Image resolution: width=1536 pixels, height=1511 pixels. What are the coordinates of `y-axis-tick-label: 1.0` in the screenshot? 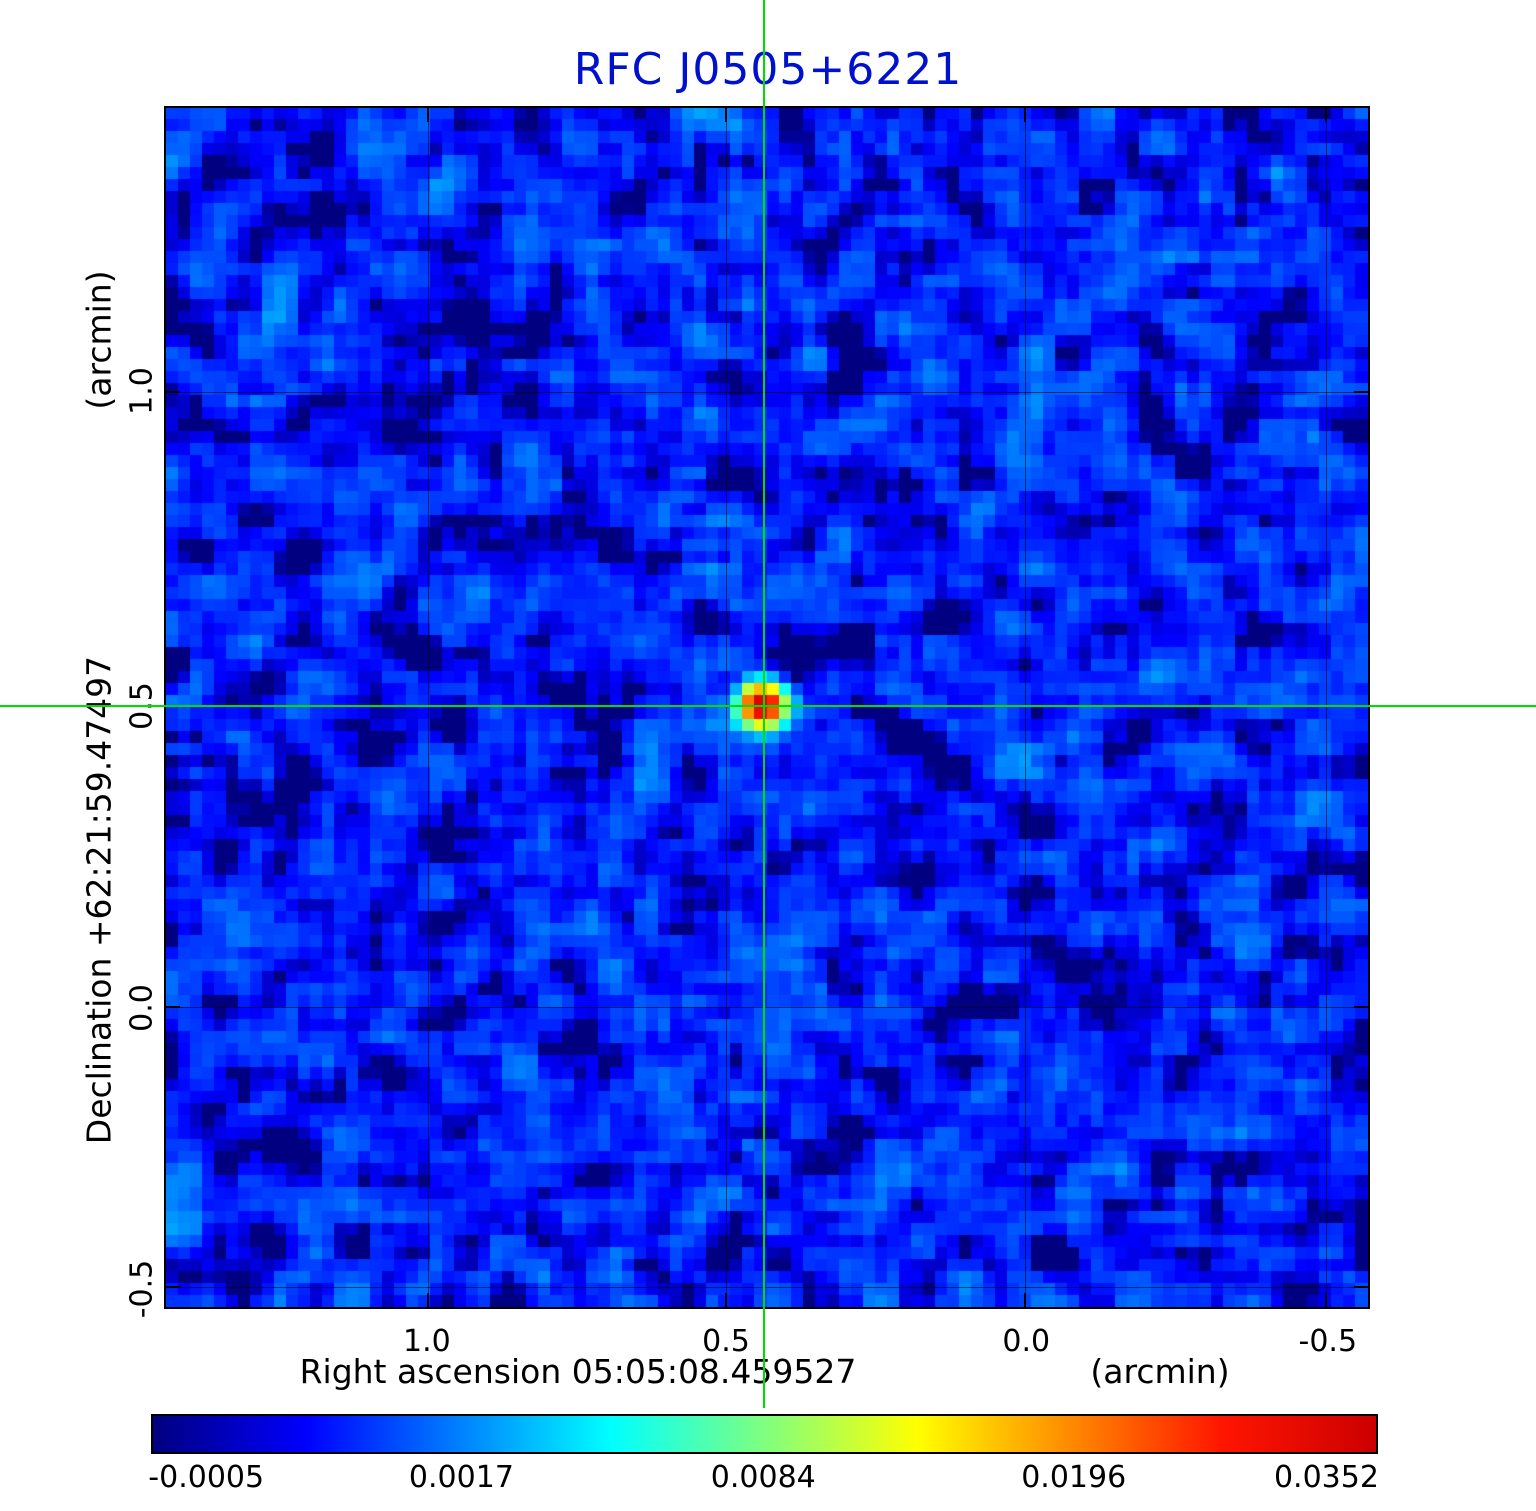 It's located at (142, 391).